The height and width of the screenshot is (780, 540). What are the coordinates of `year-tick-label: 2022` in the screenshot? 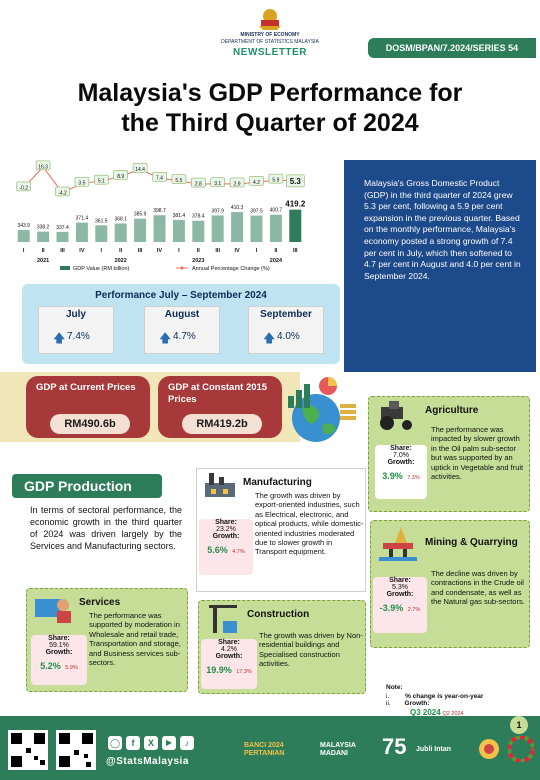 It's located at (121, 261).